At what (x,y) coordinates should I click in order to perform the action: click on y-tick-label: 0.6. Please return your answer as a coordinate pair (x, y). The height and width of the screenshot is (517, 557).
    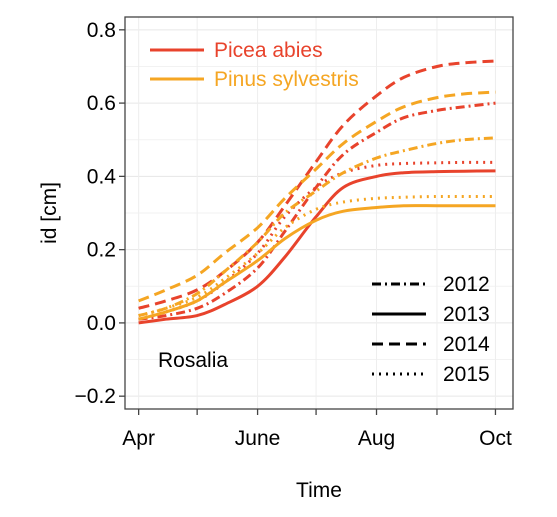
    Looking at the image, I should click on (101, 103).